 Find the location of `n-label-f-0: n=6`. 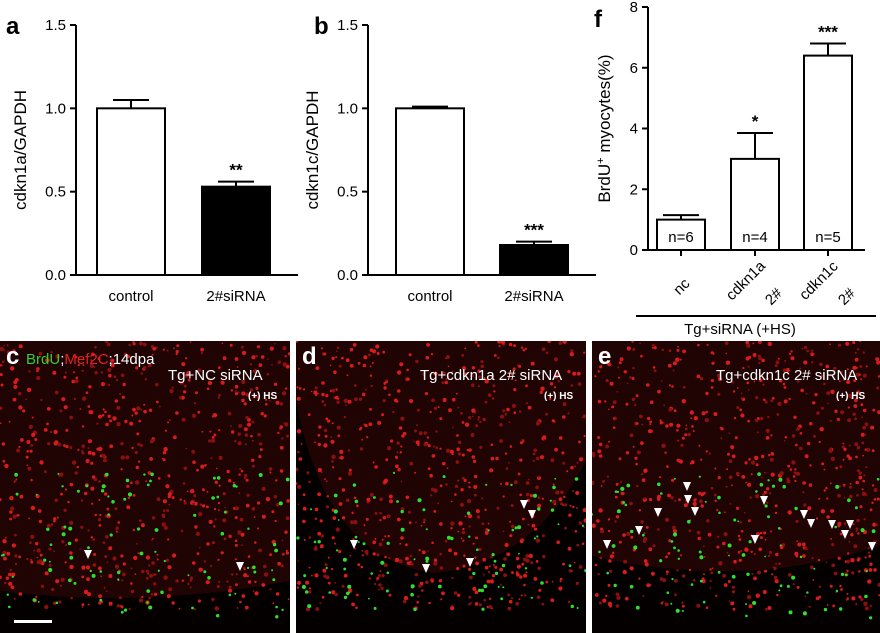

n-label-f-0: n=6 is located at coordinates (680, 237).